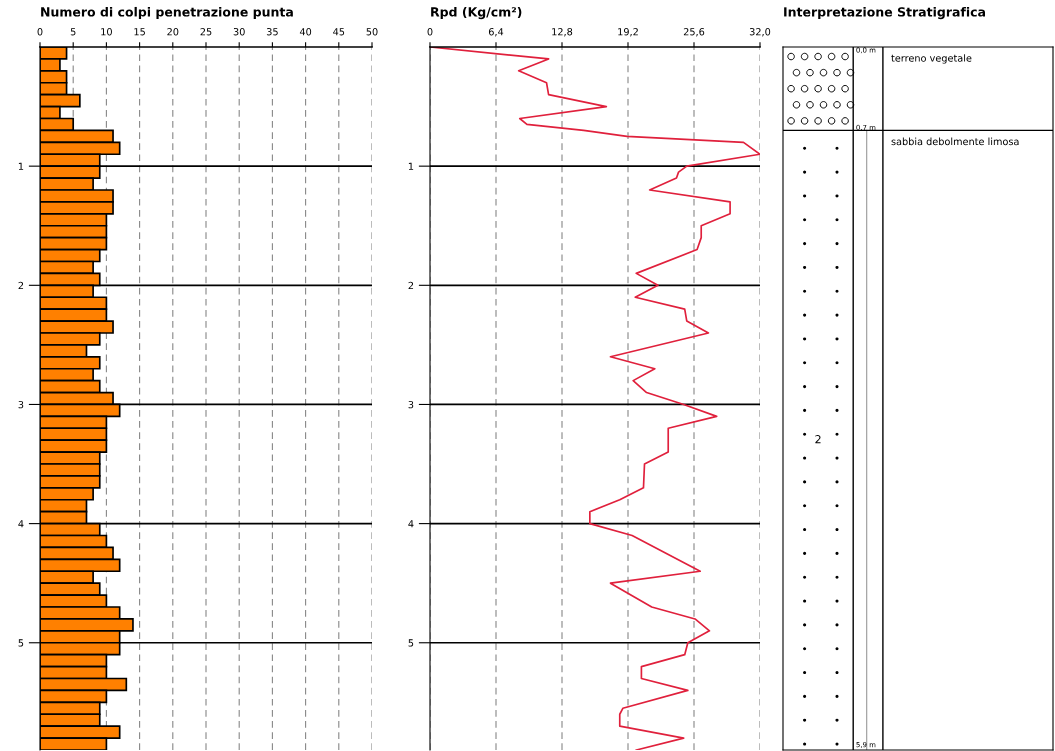 The width and height of the screenshot is (1055, 751). Describe the element at coordinates (339, 32) in the screenshot. I see `x-tick-label: 45` at that location.